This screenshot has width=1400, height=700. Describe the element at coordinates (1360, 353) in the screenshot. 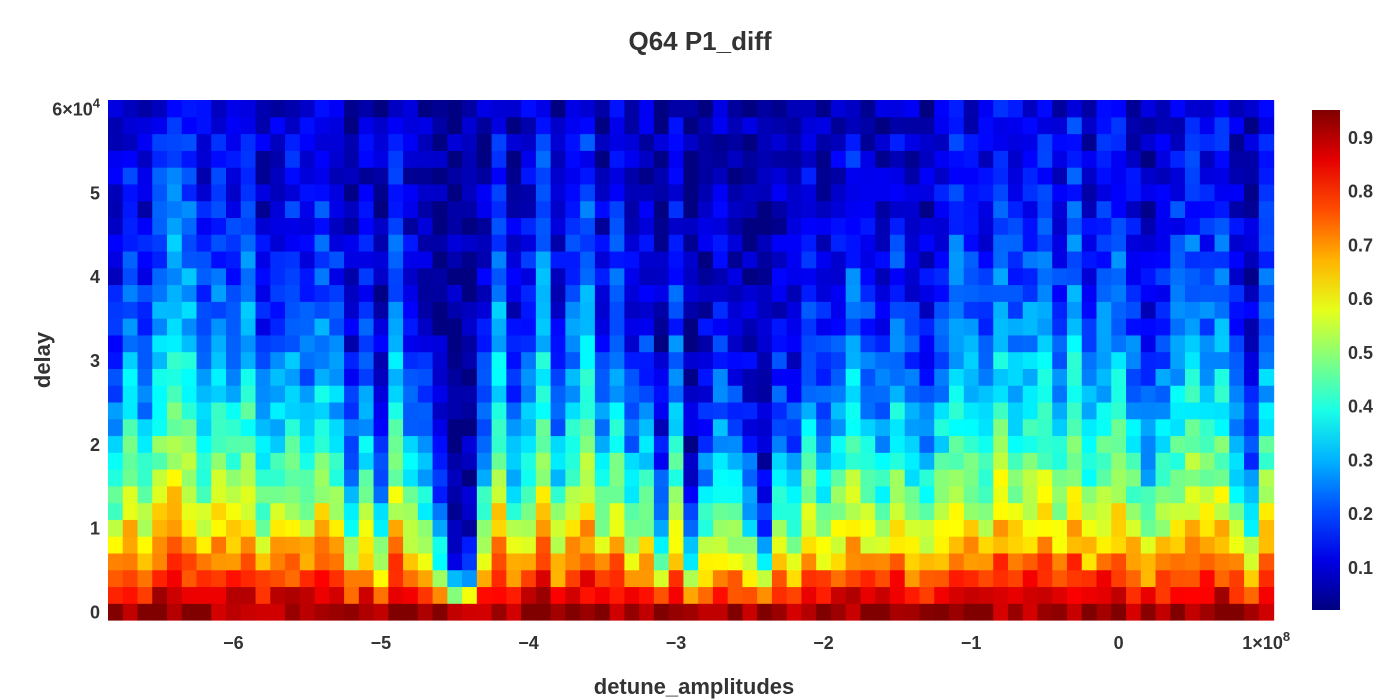

I see `colorbar-tick-label: 0.5` at that location.